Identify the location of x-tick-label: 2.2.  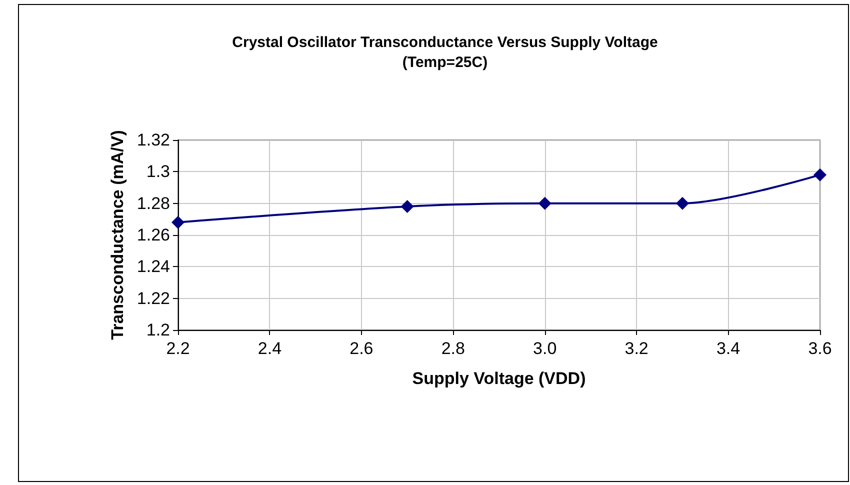
(178, 348).